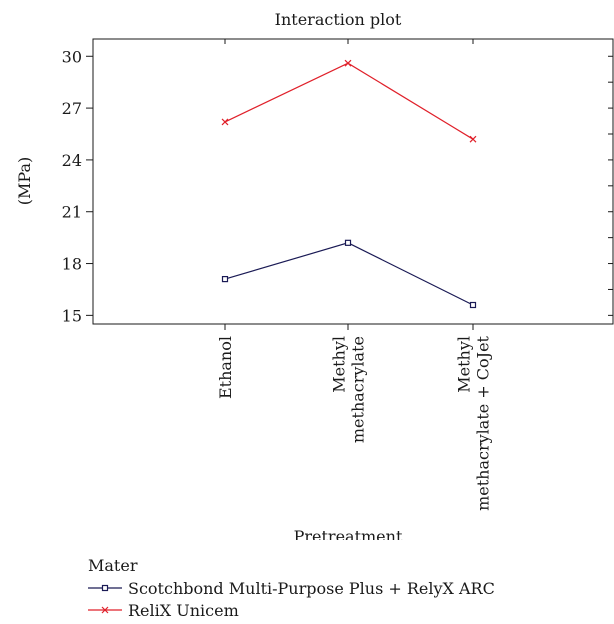 This screenshot has width=614, height=624. Describe the element at coordinates (105, 588) in the screenshot. I see `legend-swatch-scotchbond` at that location.